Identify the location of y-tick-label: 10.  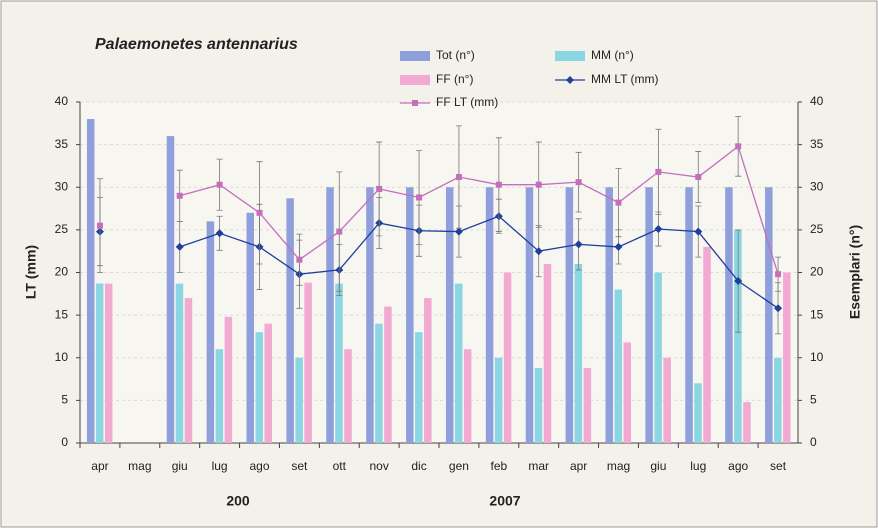
(62, 357).